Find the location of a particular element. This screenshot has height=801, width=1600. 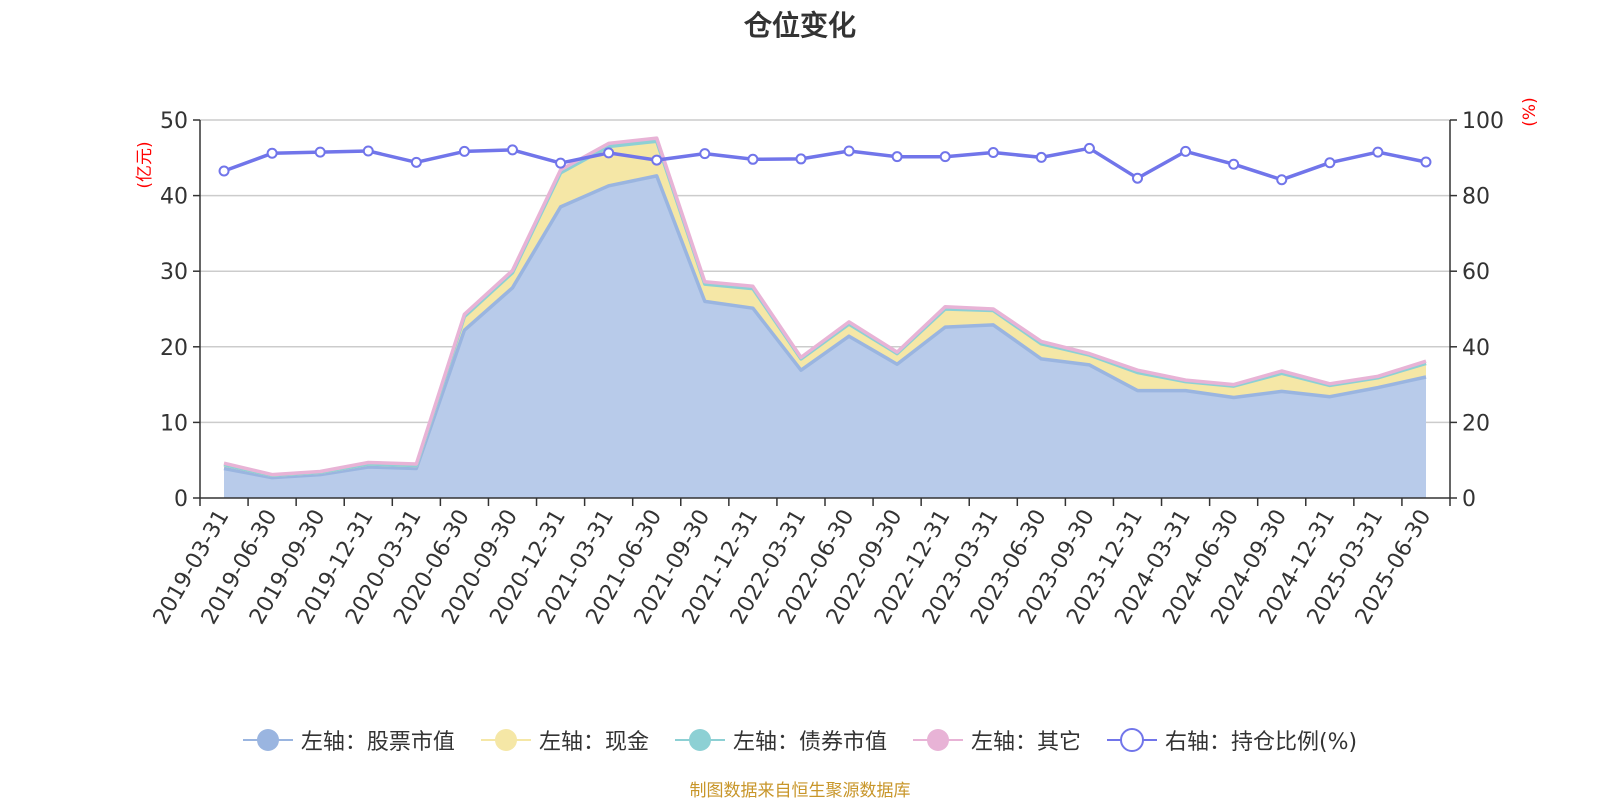

left-axis-tick-label: 50 is located at coordinates (174, 121).